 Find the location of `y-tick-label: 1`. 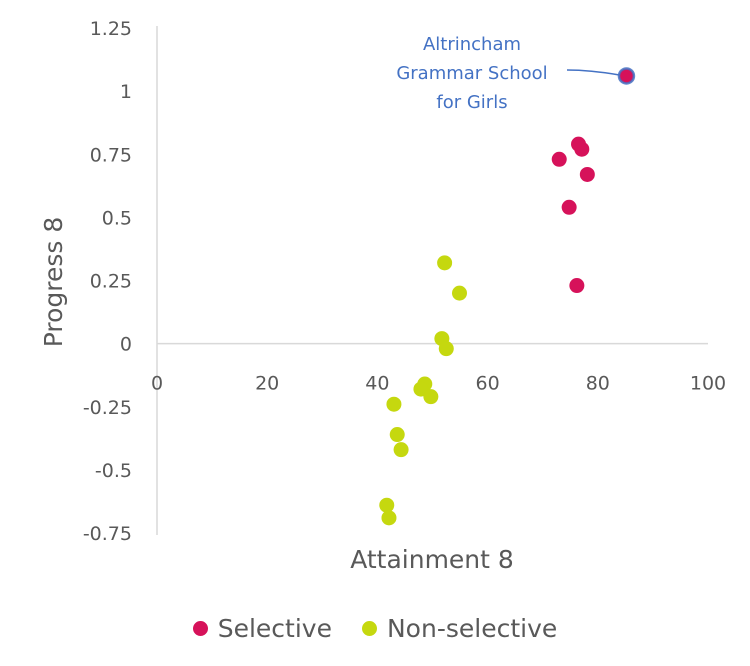

y-tick-label: 1 is located at coordinates (126, 92).